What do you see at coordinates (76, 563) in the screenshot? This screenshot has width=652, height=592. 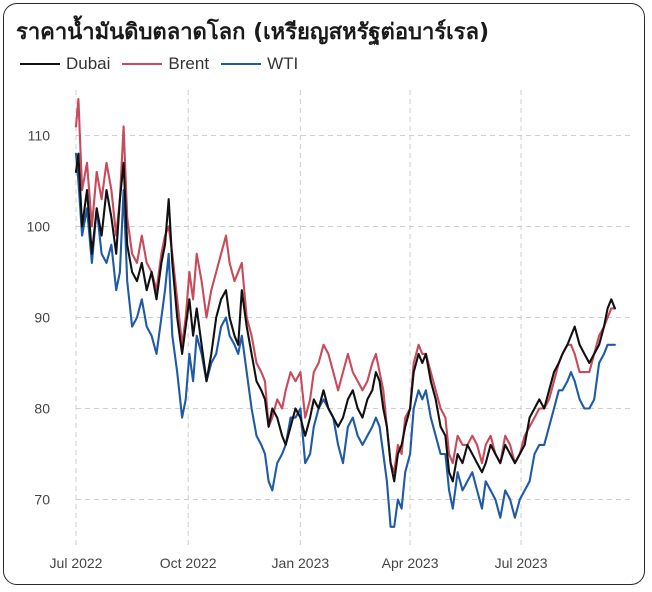 I see `x-tick-label: Jul 2022` at bounding box center [76, 563].